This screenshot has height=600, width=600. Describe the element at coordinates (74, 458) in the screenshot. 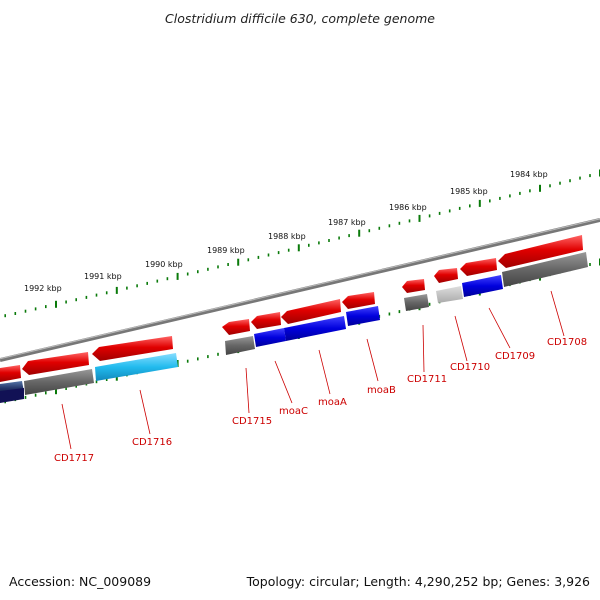

I see `gene-label: CD1717` at that location.